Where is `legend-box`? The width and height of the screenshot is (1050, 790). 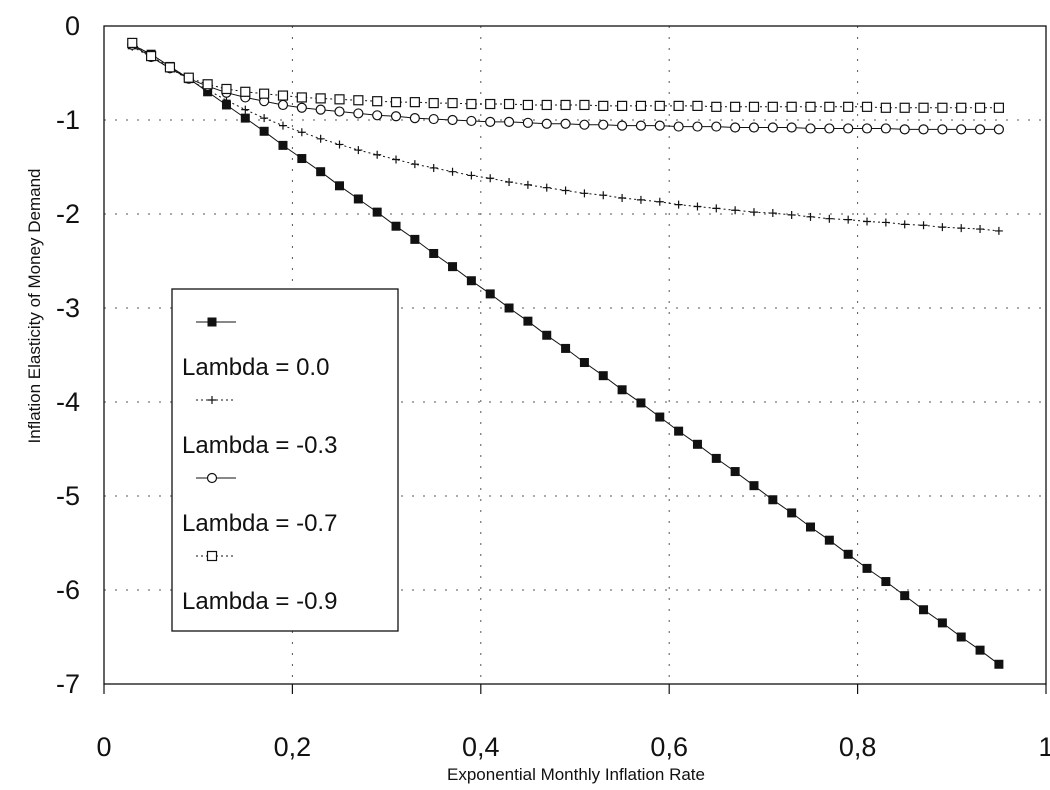 legend-box is located at coordinates (285, 460).